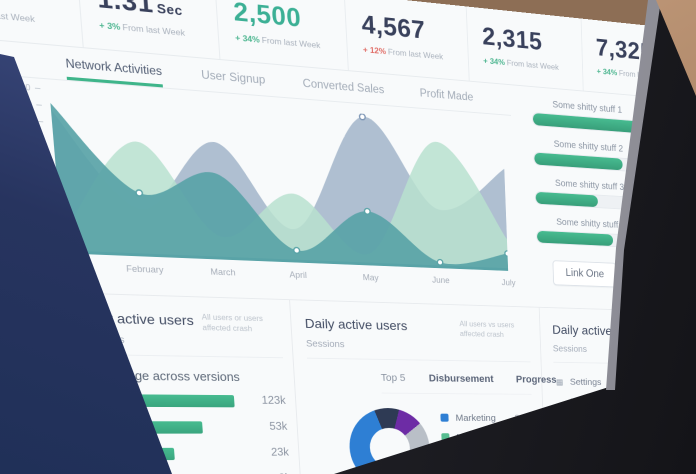 This screenshot has height=474, width=696. Describe the element at coordinates (461, 378) in the screenshot. I see `tab-disbursement: Disbursement` at that location.